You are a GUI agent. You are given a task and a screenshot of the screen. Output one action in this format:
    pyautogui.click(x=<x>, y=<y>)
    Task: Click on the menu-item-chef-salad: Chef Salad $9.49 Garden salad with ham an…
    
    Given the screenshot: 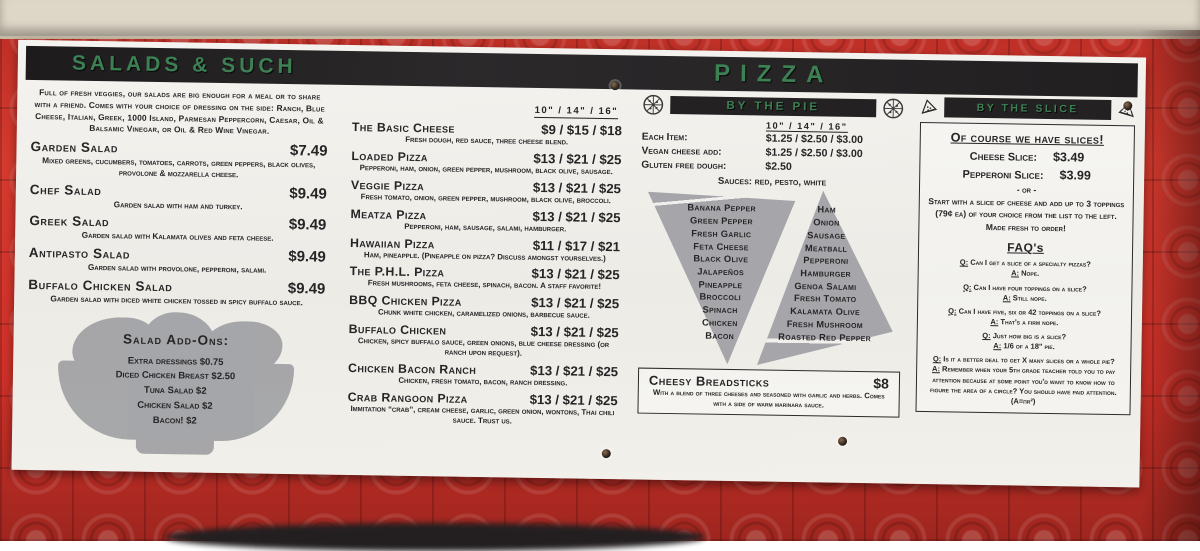 What is the action you would take?
    pyautogui.click(x=178, y=197)
    